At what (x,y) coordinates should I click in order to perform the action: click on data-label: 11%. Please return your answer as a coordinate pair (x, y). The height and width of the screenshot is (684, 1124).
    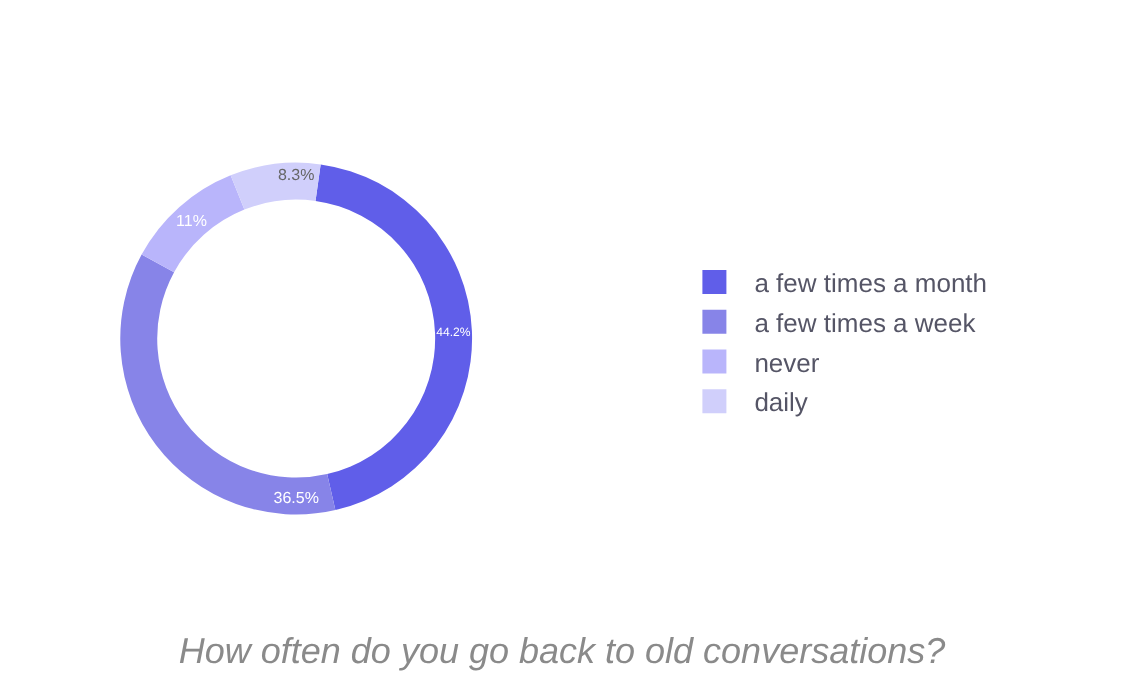
    Looking at the image, I should click on (191, 221).